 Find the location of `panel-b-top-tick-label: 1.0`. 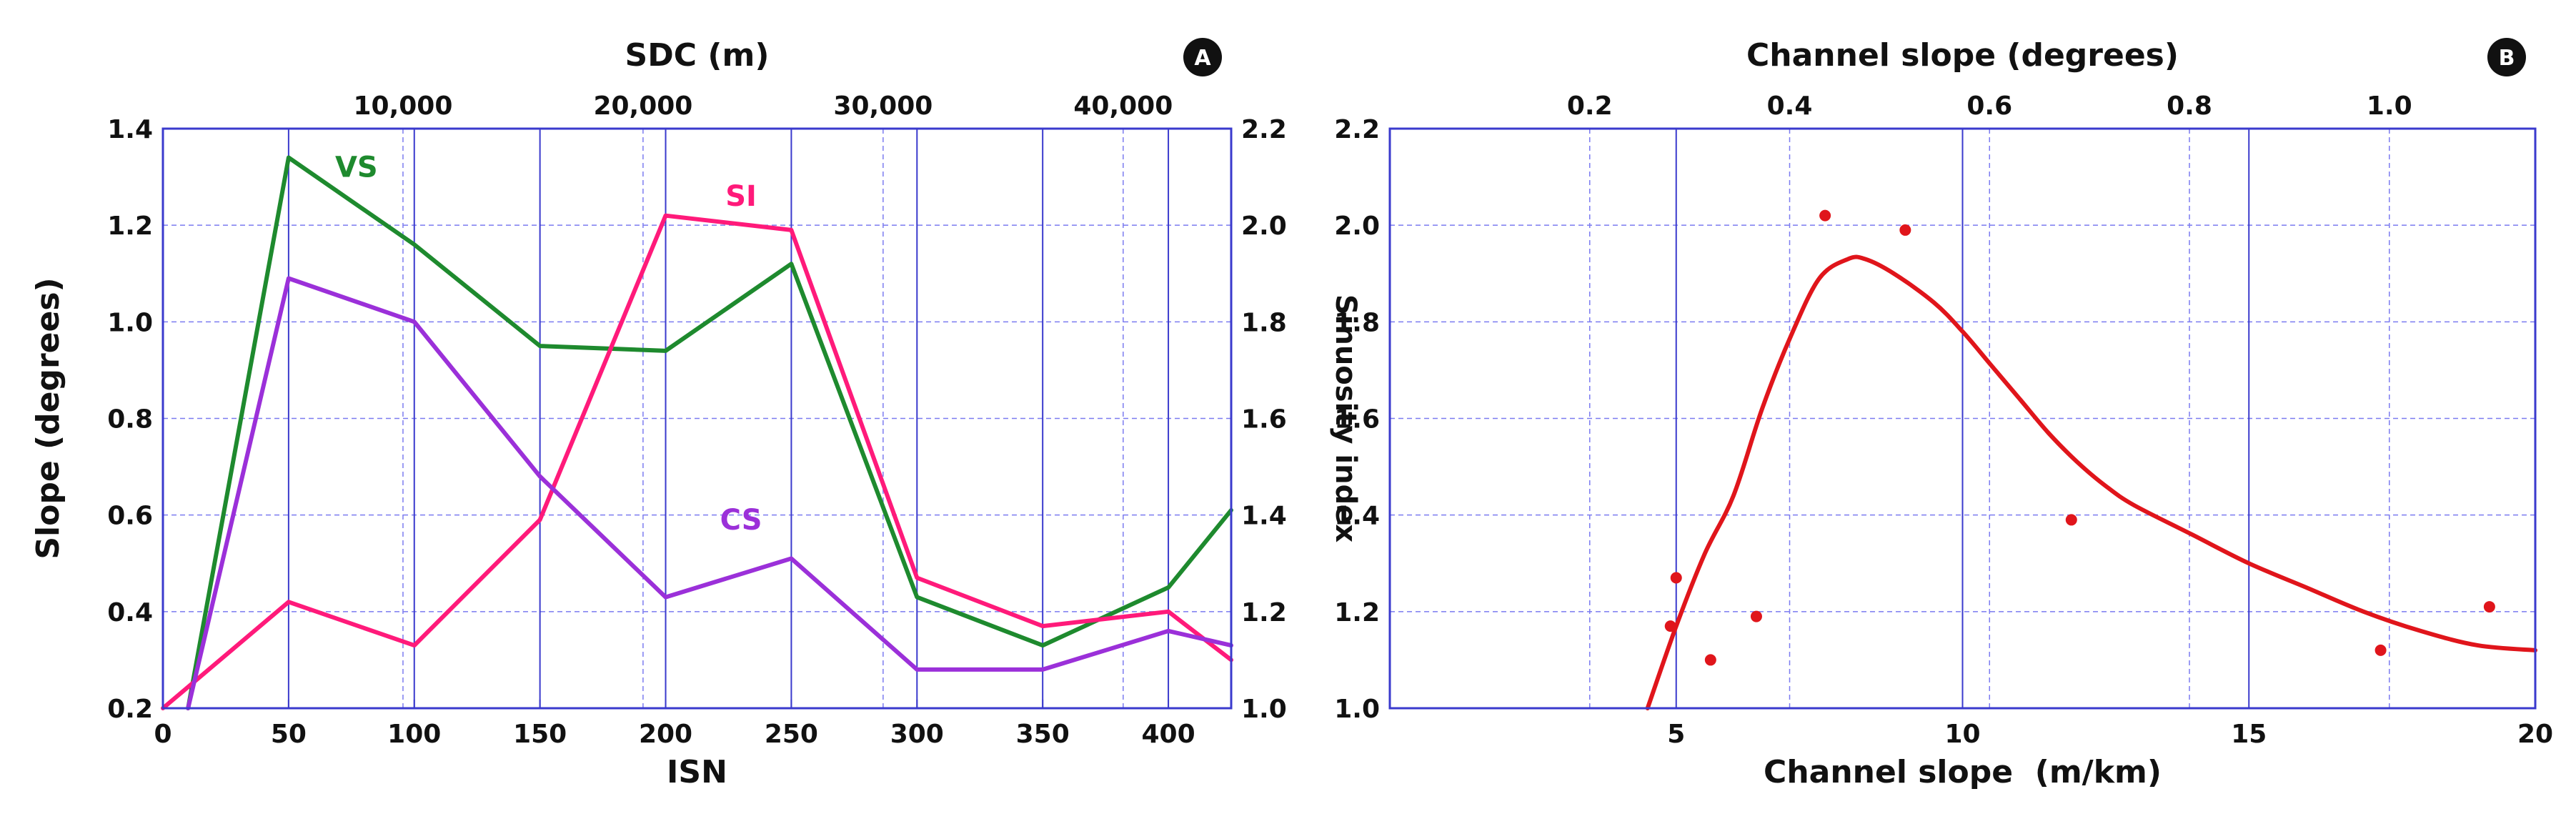

panel-b-top-tick-label: 1.0 is located at coordinates (2389, 106).